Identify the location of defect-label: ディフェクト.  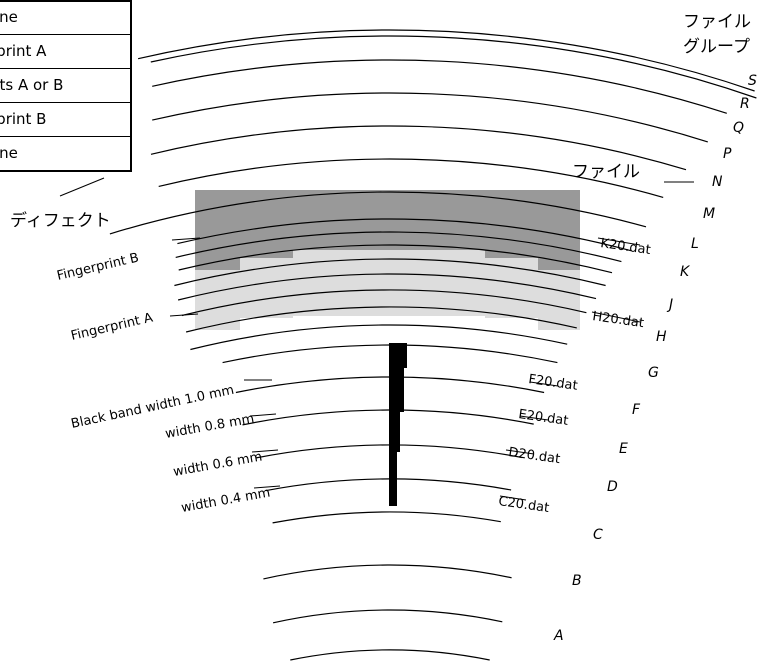
(60, 220).